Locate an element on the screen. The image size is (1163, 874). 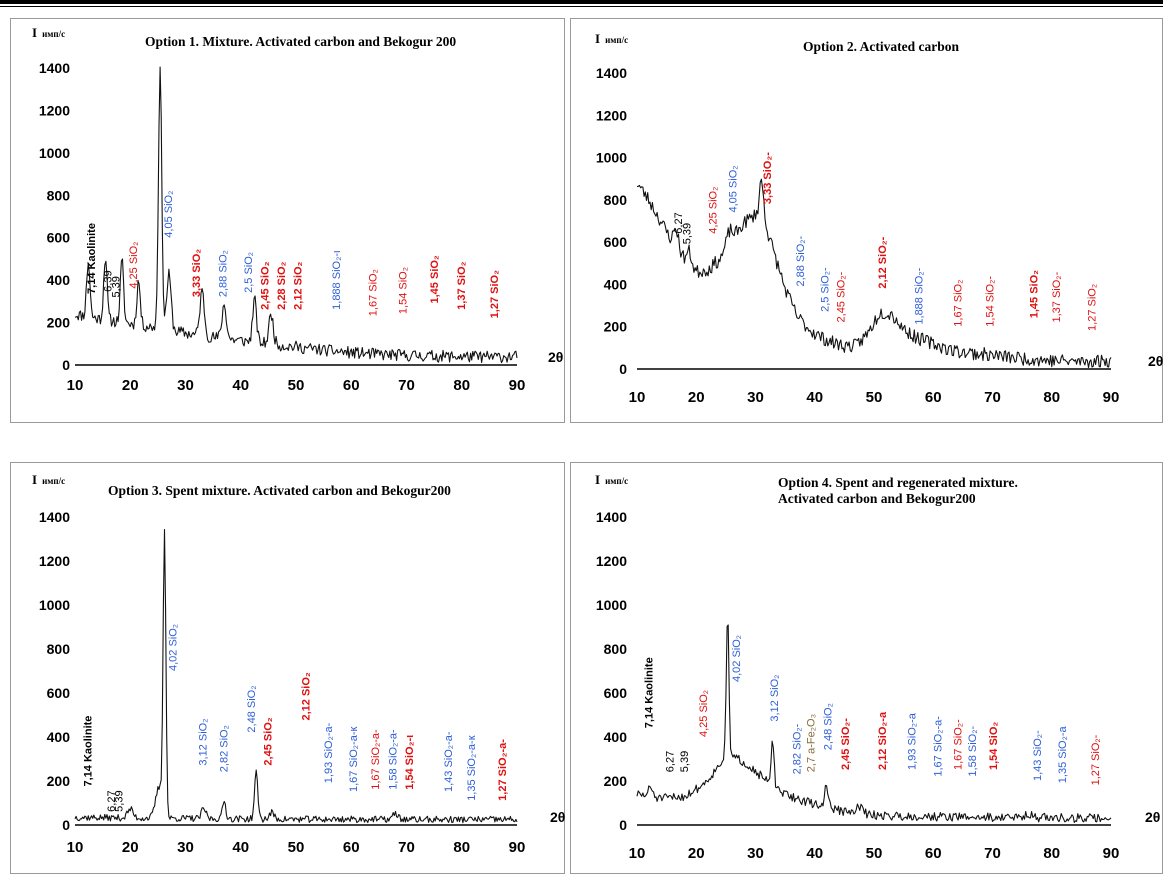
peak-annotation: 2,88 SiO₂- is located at coordinates (801, 260).